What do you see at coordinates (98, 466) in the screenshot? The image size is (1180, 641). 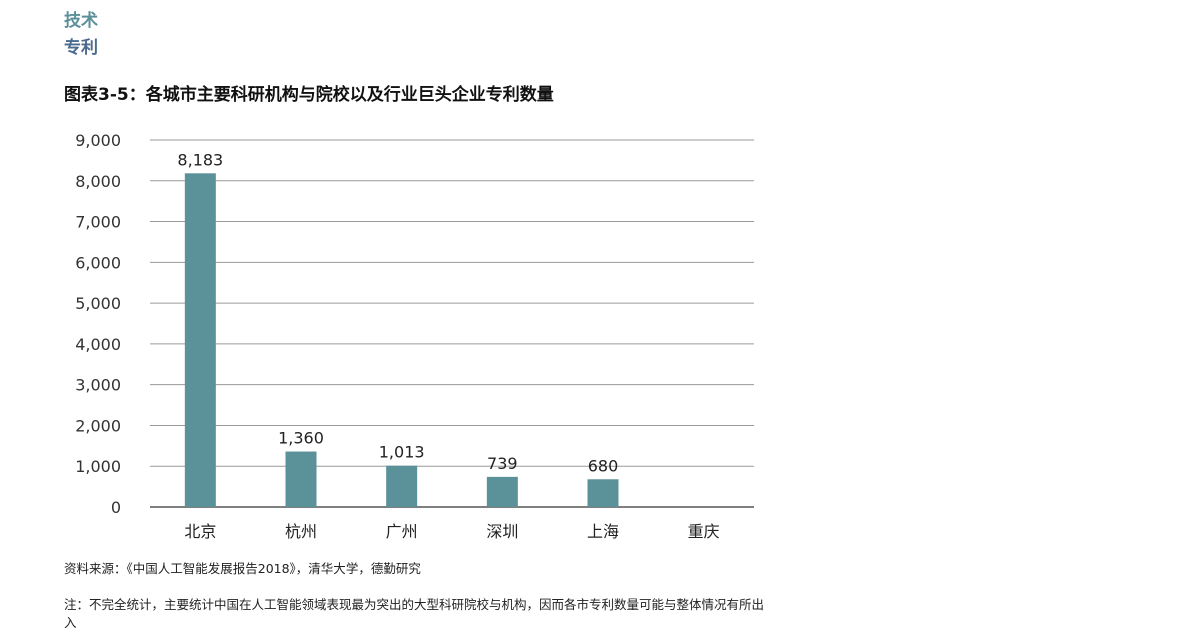 I see `y-tick-label: 1,000` at bounding box center [98, 466].